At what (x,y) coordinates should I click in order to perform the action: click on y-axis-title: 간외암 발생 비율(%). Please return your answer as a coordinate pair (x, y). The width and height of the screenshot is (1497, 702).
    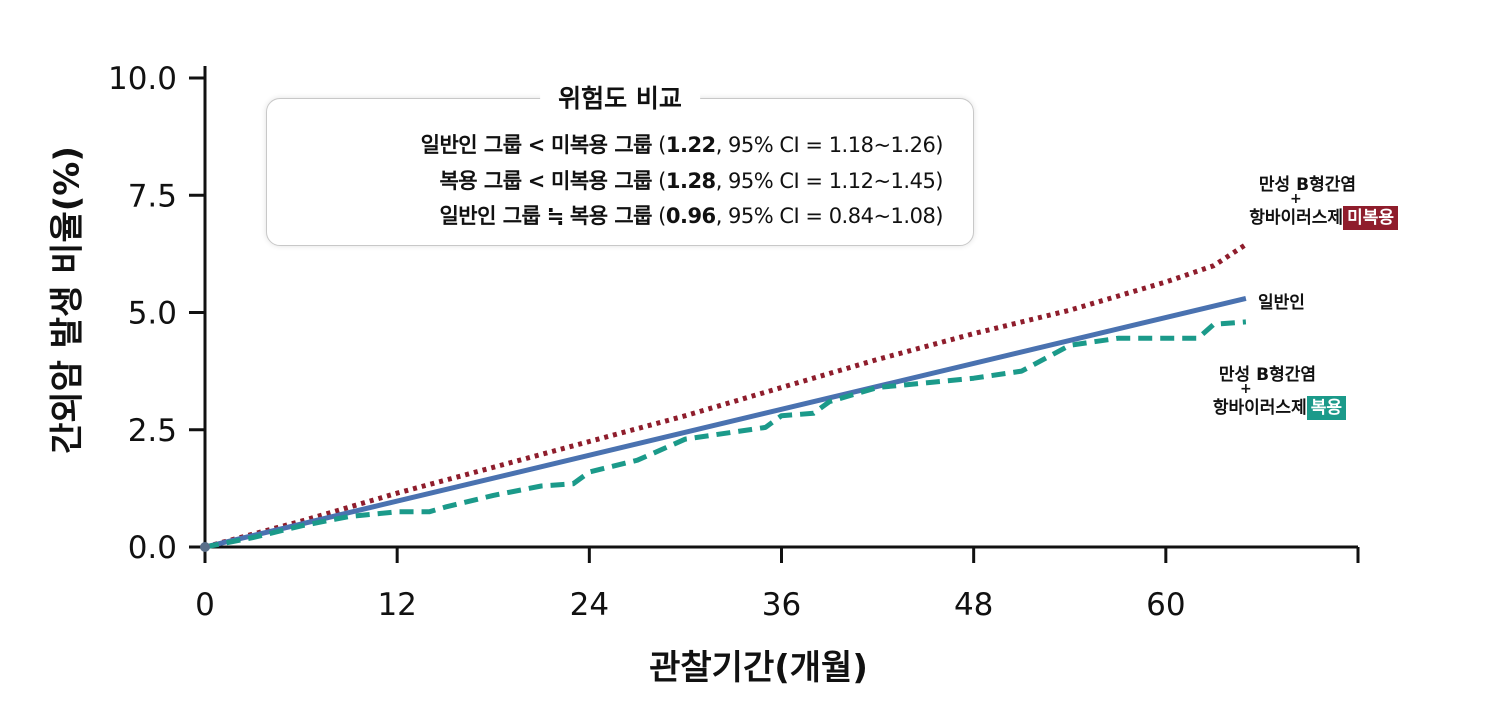
    Looking at the image, I should click on (67, 300).